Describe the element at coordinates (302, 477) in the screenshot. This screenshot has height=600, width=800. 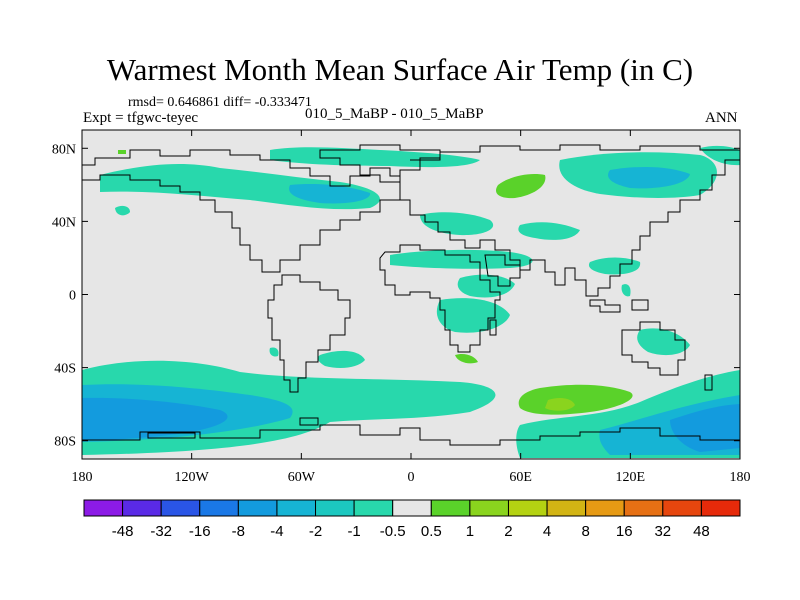
I see `x-tick-label: 60W` at that location.